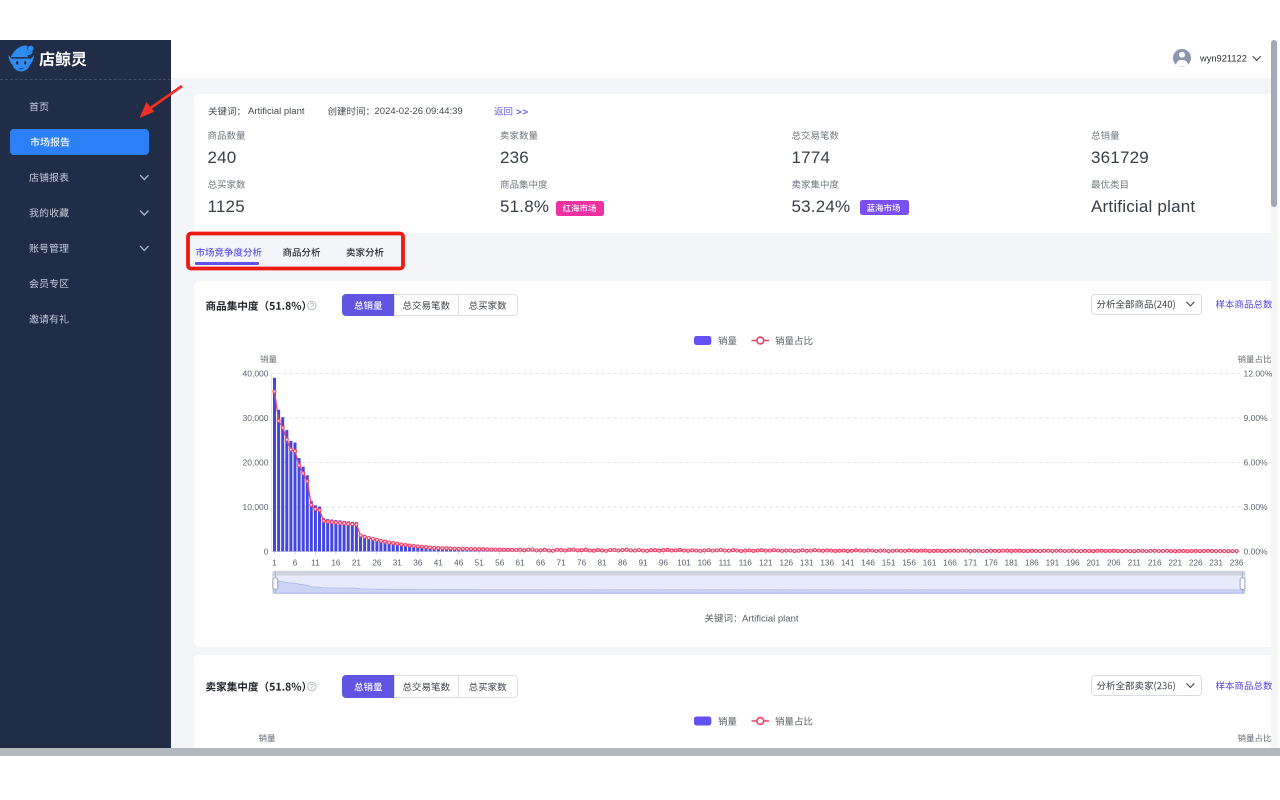 The height and width of the screenshot is (800, 1280). I want to click on svg-text: 41, so click(439, 563).